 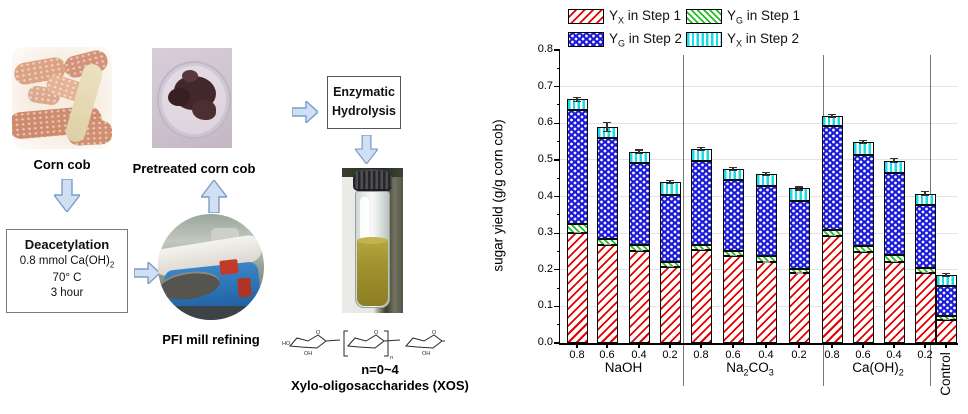 What do you see at coordinates (112, 265) in the screenshot?
I see `reagent-subscript: 2` at bounding box center [112, 265].